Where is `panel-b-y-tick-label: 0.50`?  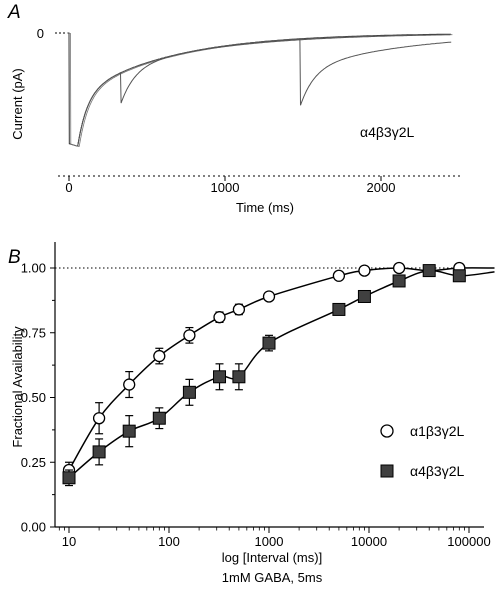 panel-b-y-tick-label: 0.50 is located at coordinates (33, 397).